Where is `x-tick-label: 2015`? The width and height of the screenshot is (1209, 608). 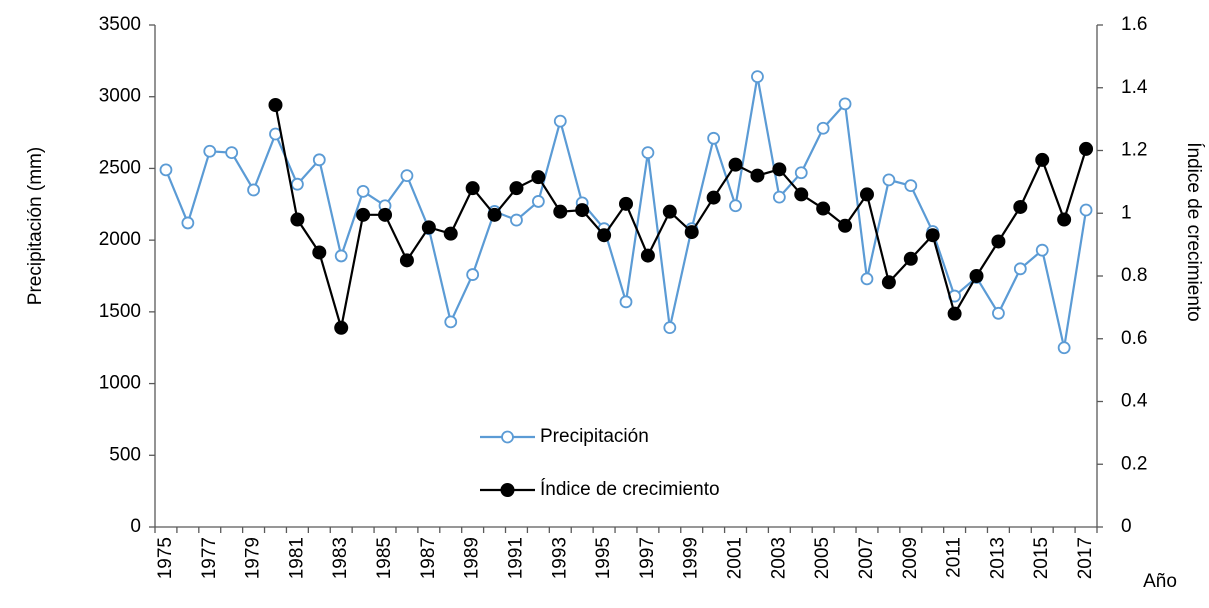
x-tick-label: 2015 is located at coordinates (1041, 558).